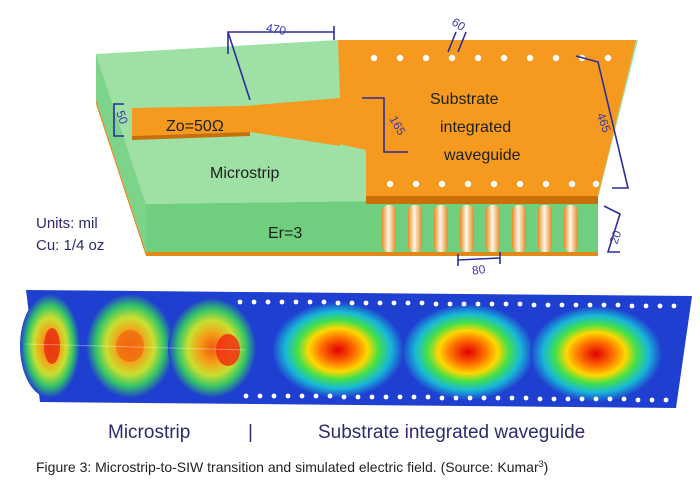  Describe the element at coordinates (122, 118) in the screenshot. I see `dim-strip-width: 50` at that location.